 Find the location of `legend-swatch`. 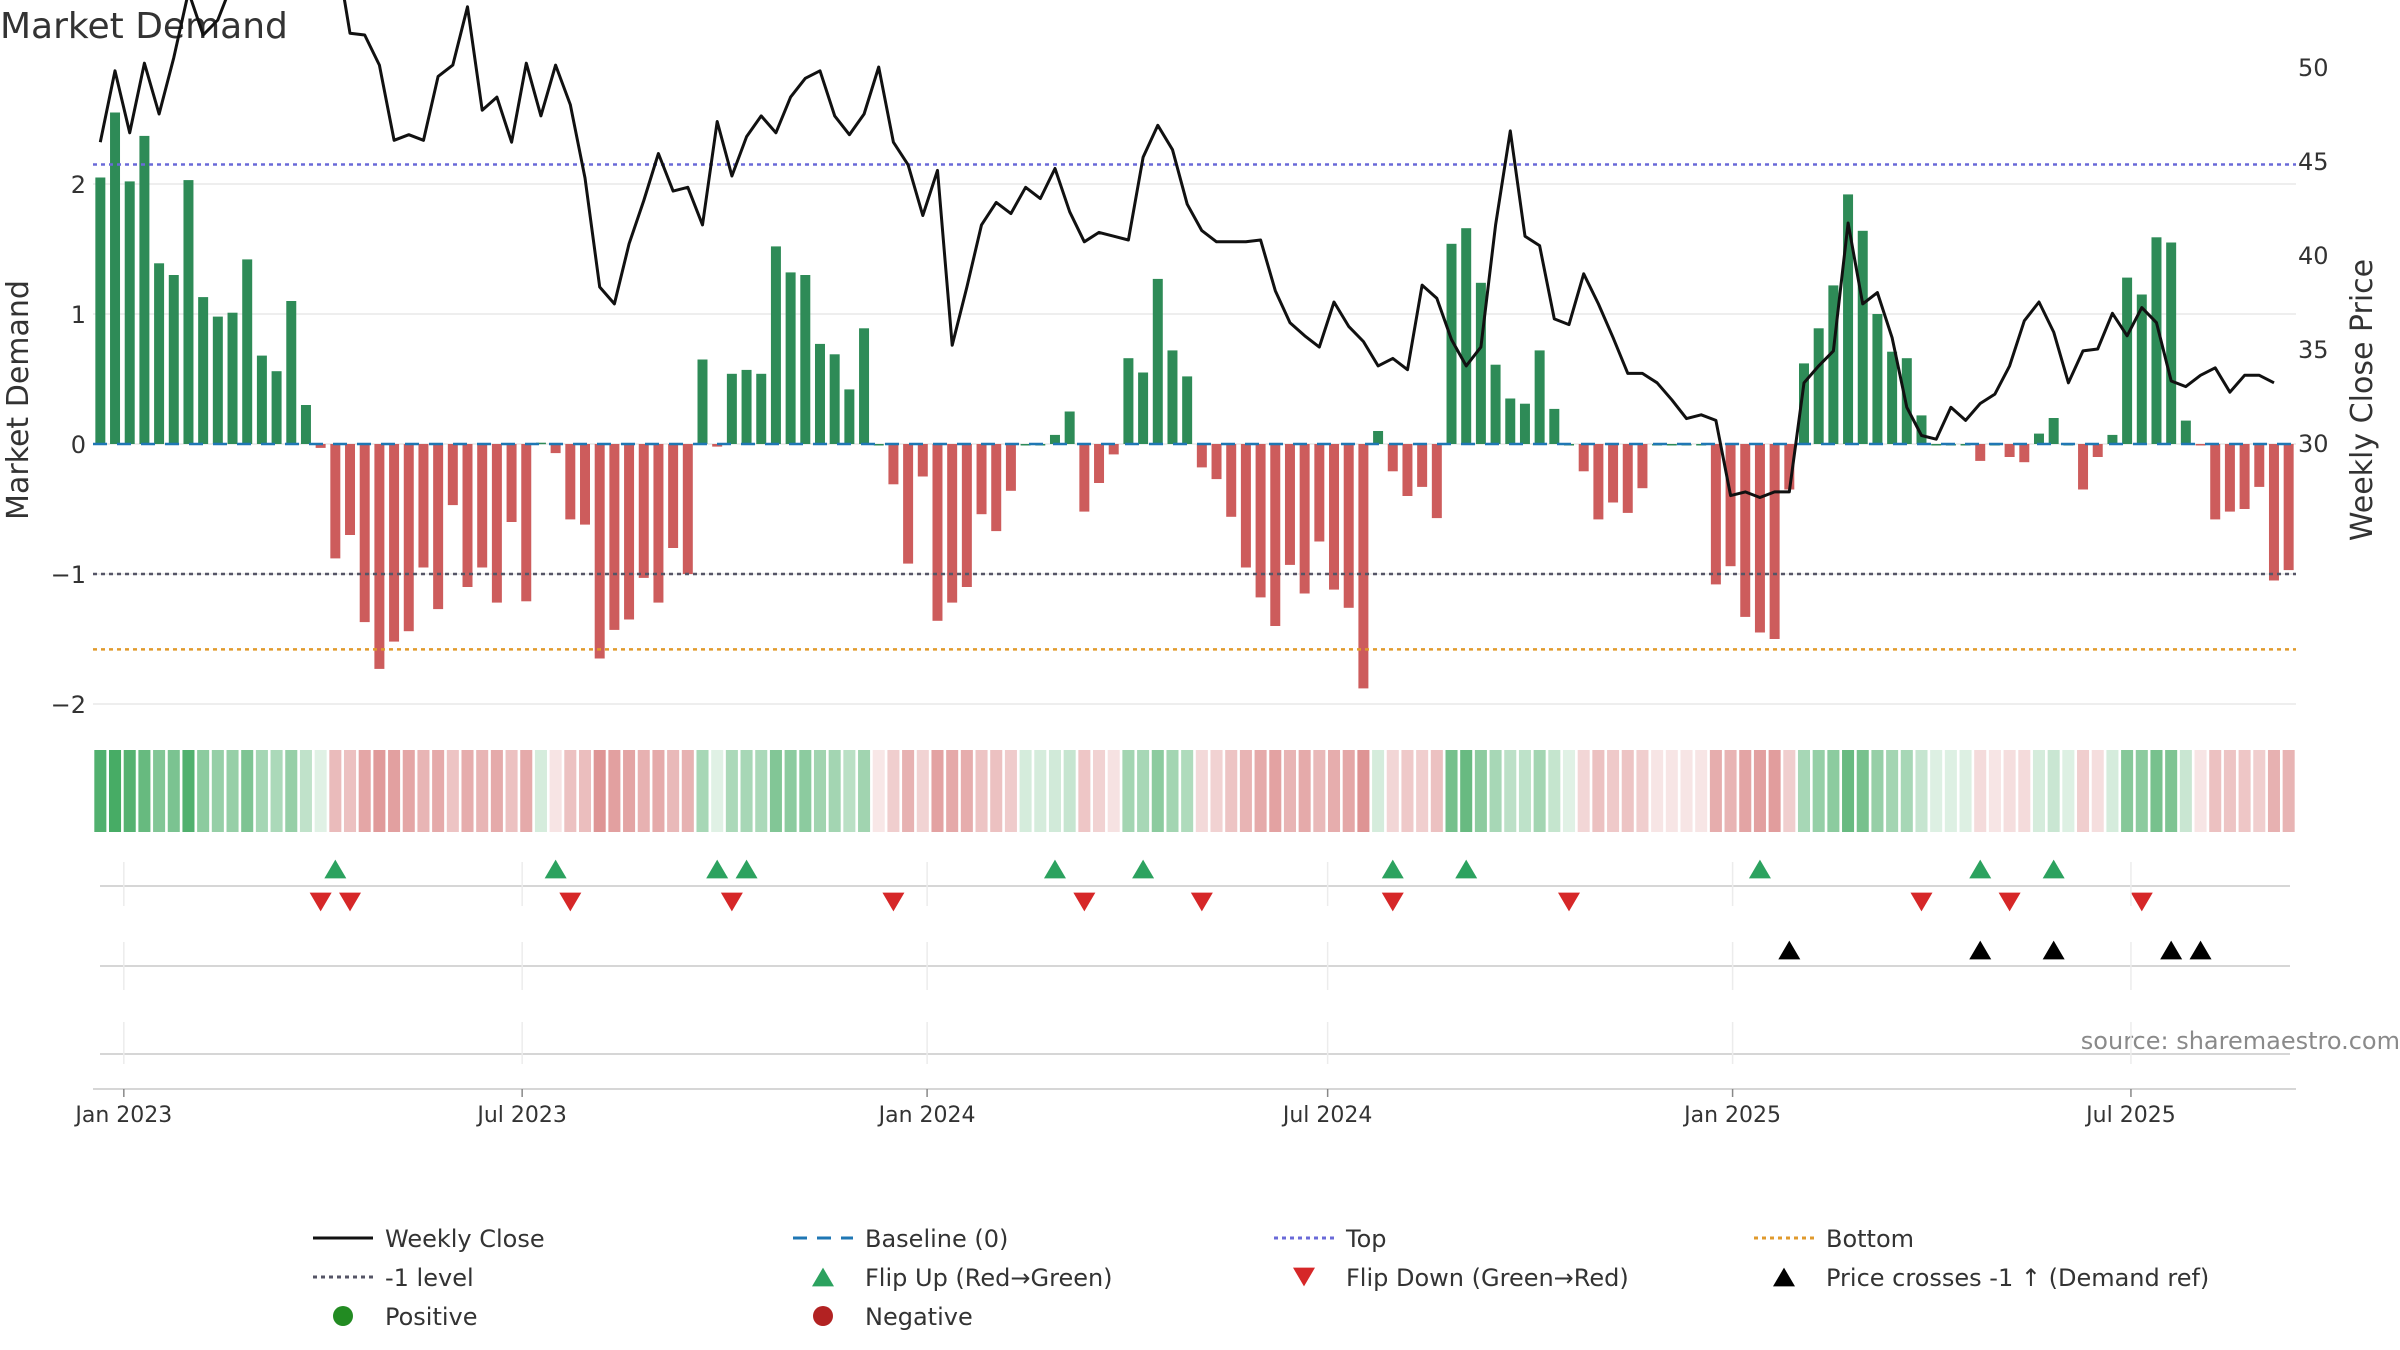

legend-swatch is located at coordinates (823, 1277).